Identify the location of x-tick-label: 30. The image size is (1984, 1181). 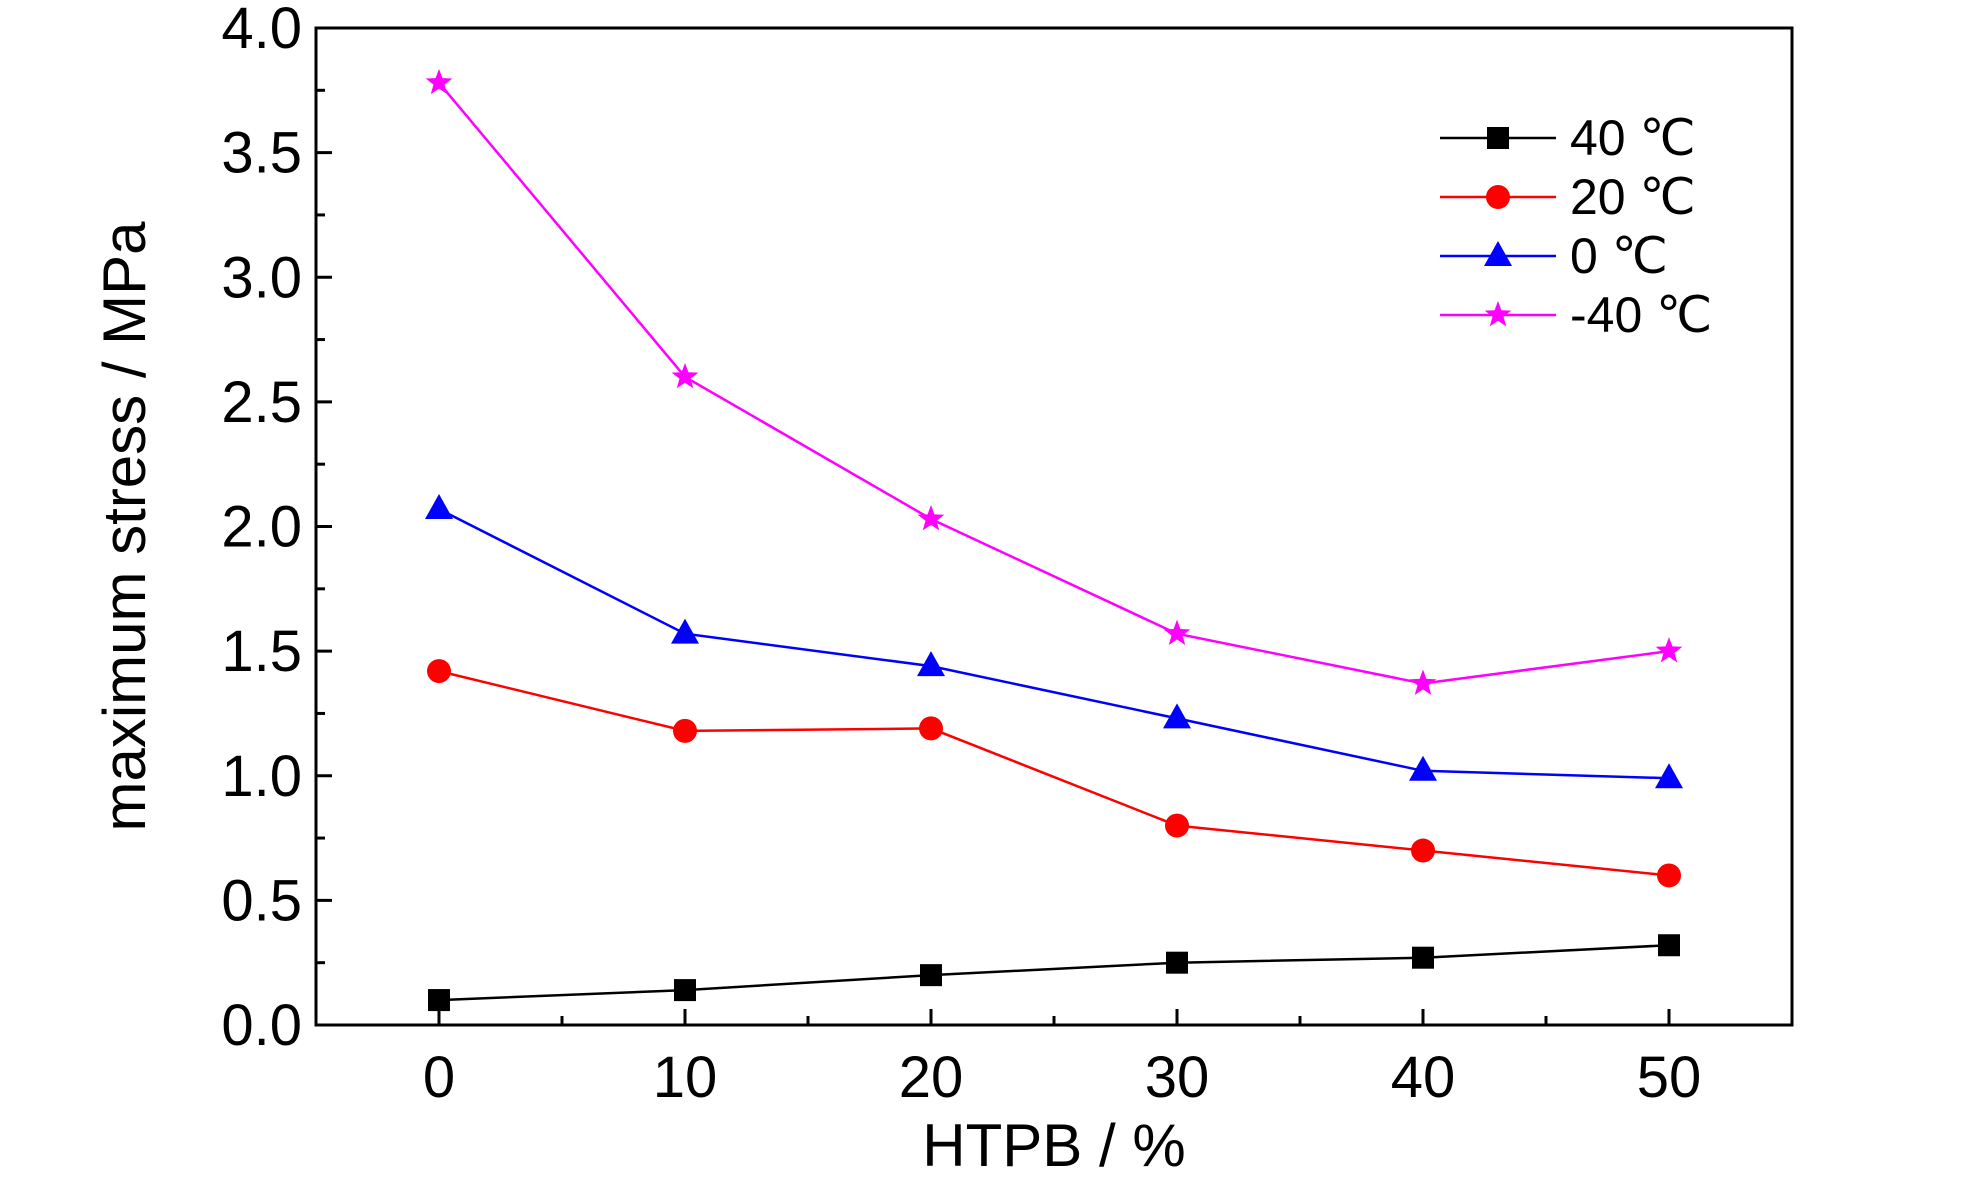
(1177, 1077).